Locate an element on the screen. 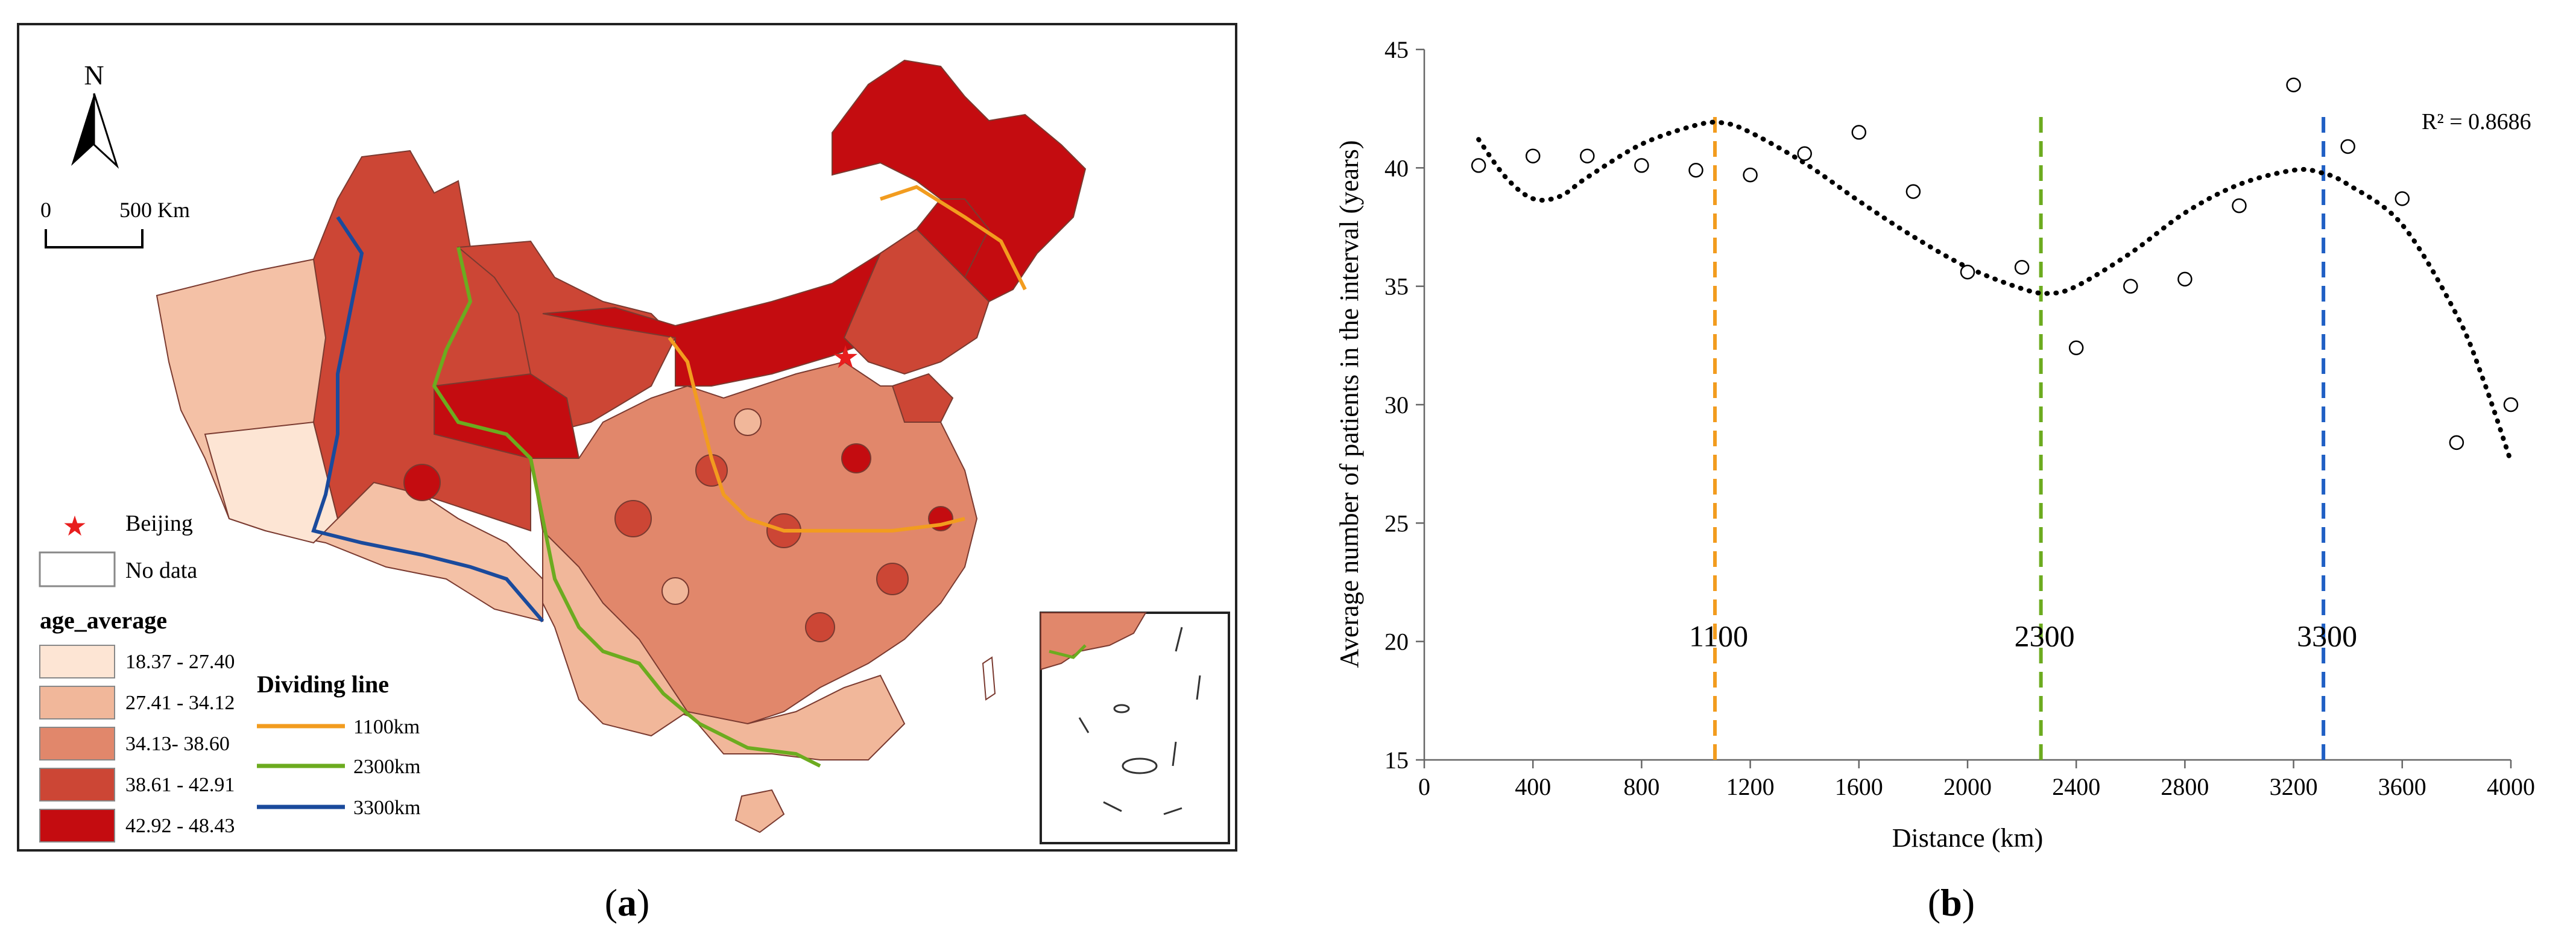 The width and height of the screenshot is (2576, 936). legend-dividing-label: 1100km is located at coordinates (386, 727).